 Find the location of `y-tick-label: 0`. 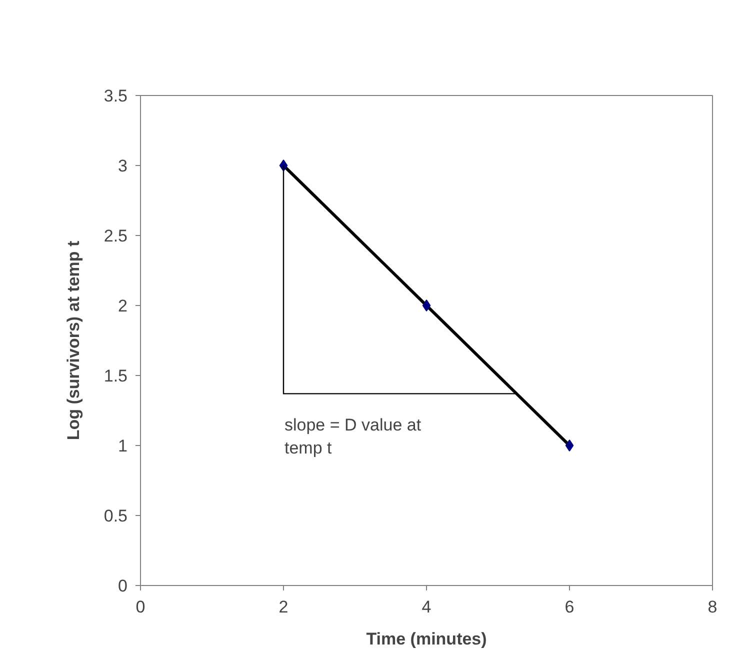

y-tick-label: 0 is located at coordinates (123, 586).